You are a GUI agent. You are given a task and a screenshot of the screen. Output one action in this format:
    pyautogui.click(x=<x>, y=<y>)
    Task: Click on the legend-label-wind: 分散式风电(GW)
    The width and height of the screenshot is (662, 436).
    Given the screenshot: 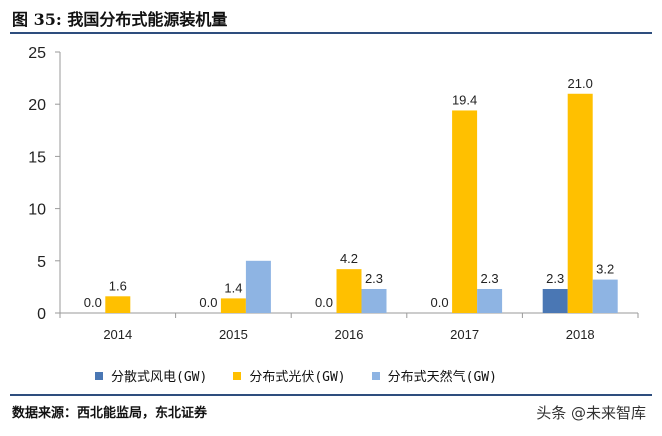 What is the action you would take?
    pyautogui.click(x=159, y=377)
    